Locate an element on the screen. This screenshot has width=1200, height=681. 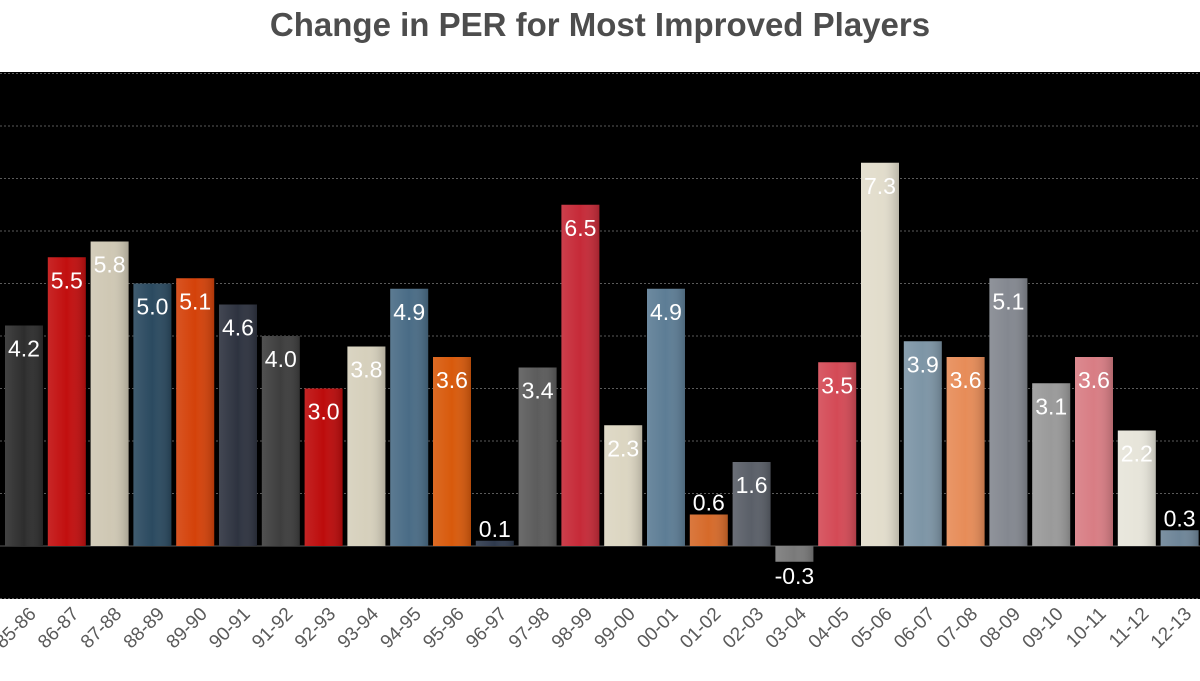
x-tick-label: 07-08 is located at coordinates (957, 628).